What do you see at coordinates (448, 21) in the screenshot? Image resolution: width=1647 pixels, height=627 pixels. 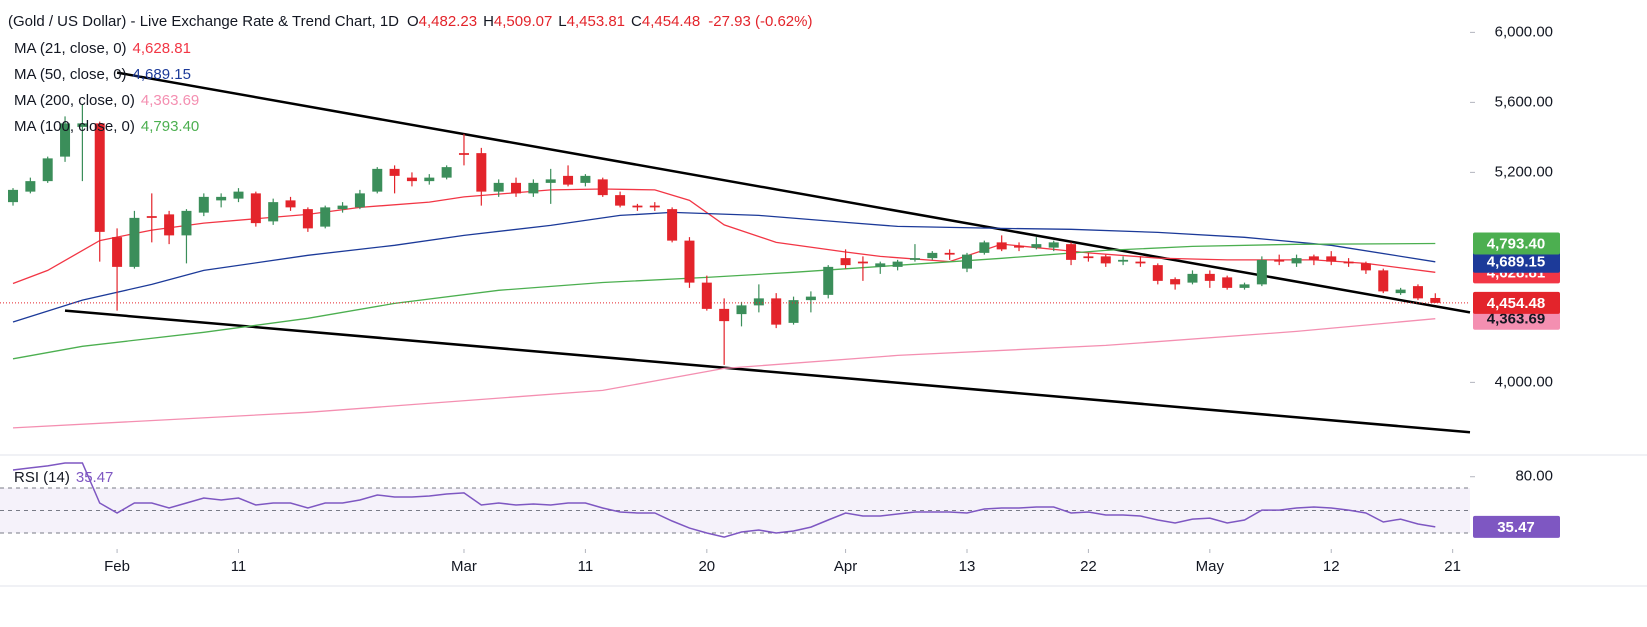 I see `ohlc-value: 4,482.23` at bounding box center [448, 21].